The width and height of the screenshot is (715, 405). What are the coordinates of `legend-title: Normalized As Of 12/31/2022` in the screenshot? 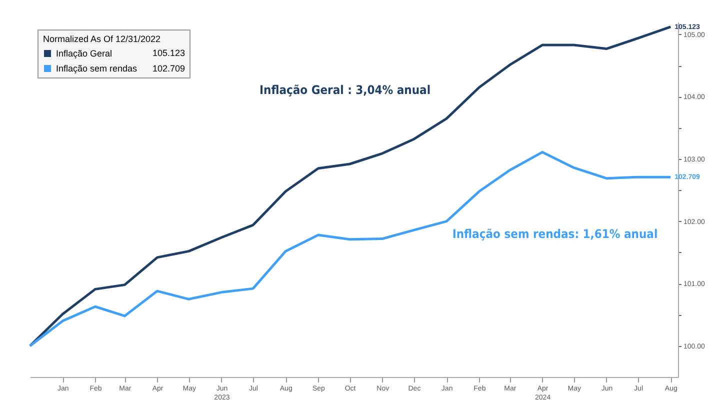 It's located at (102, 39).